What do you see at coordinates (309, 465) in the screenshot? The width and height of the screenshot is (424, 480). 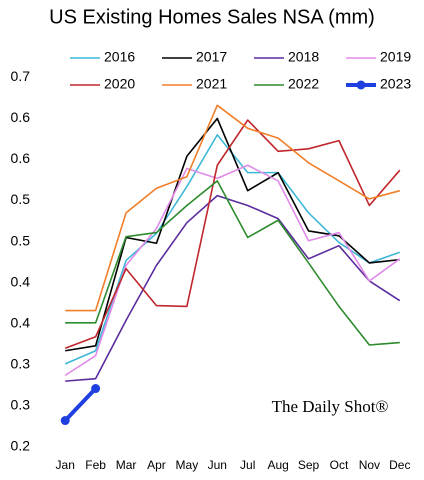 I see `x-tick-label: Sep` at bounding box center [309, 465].